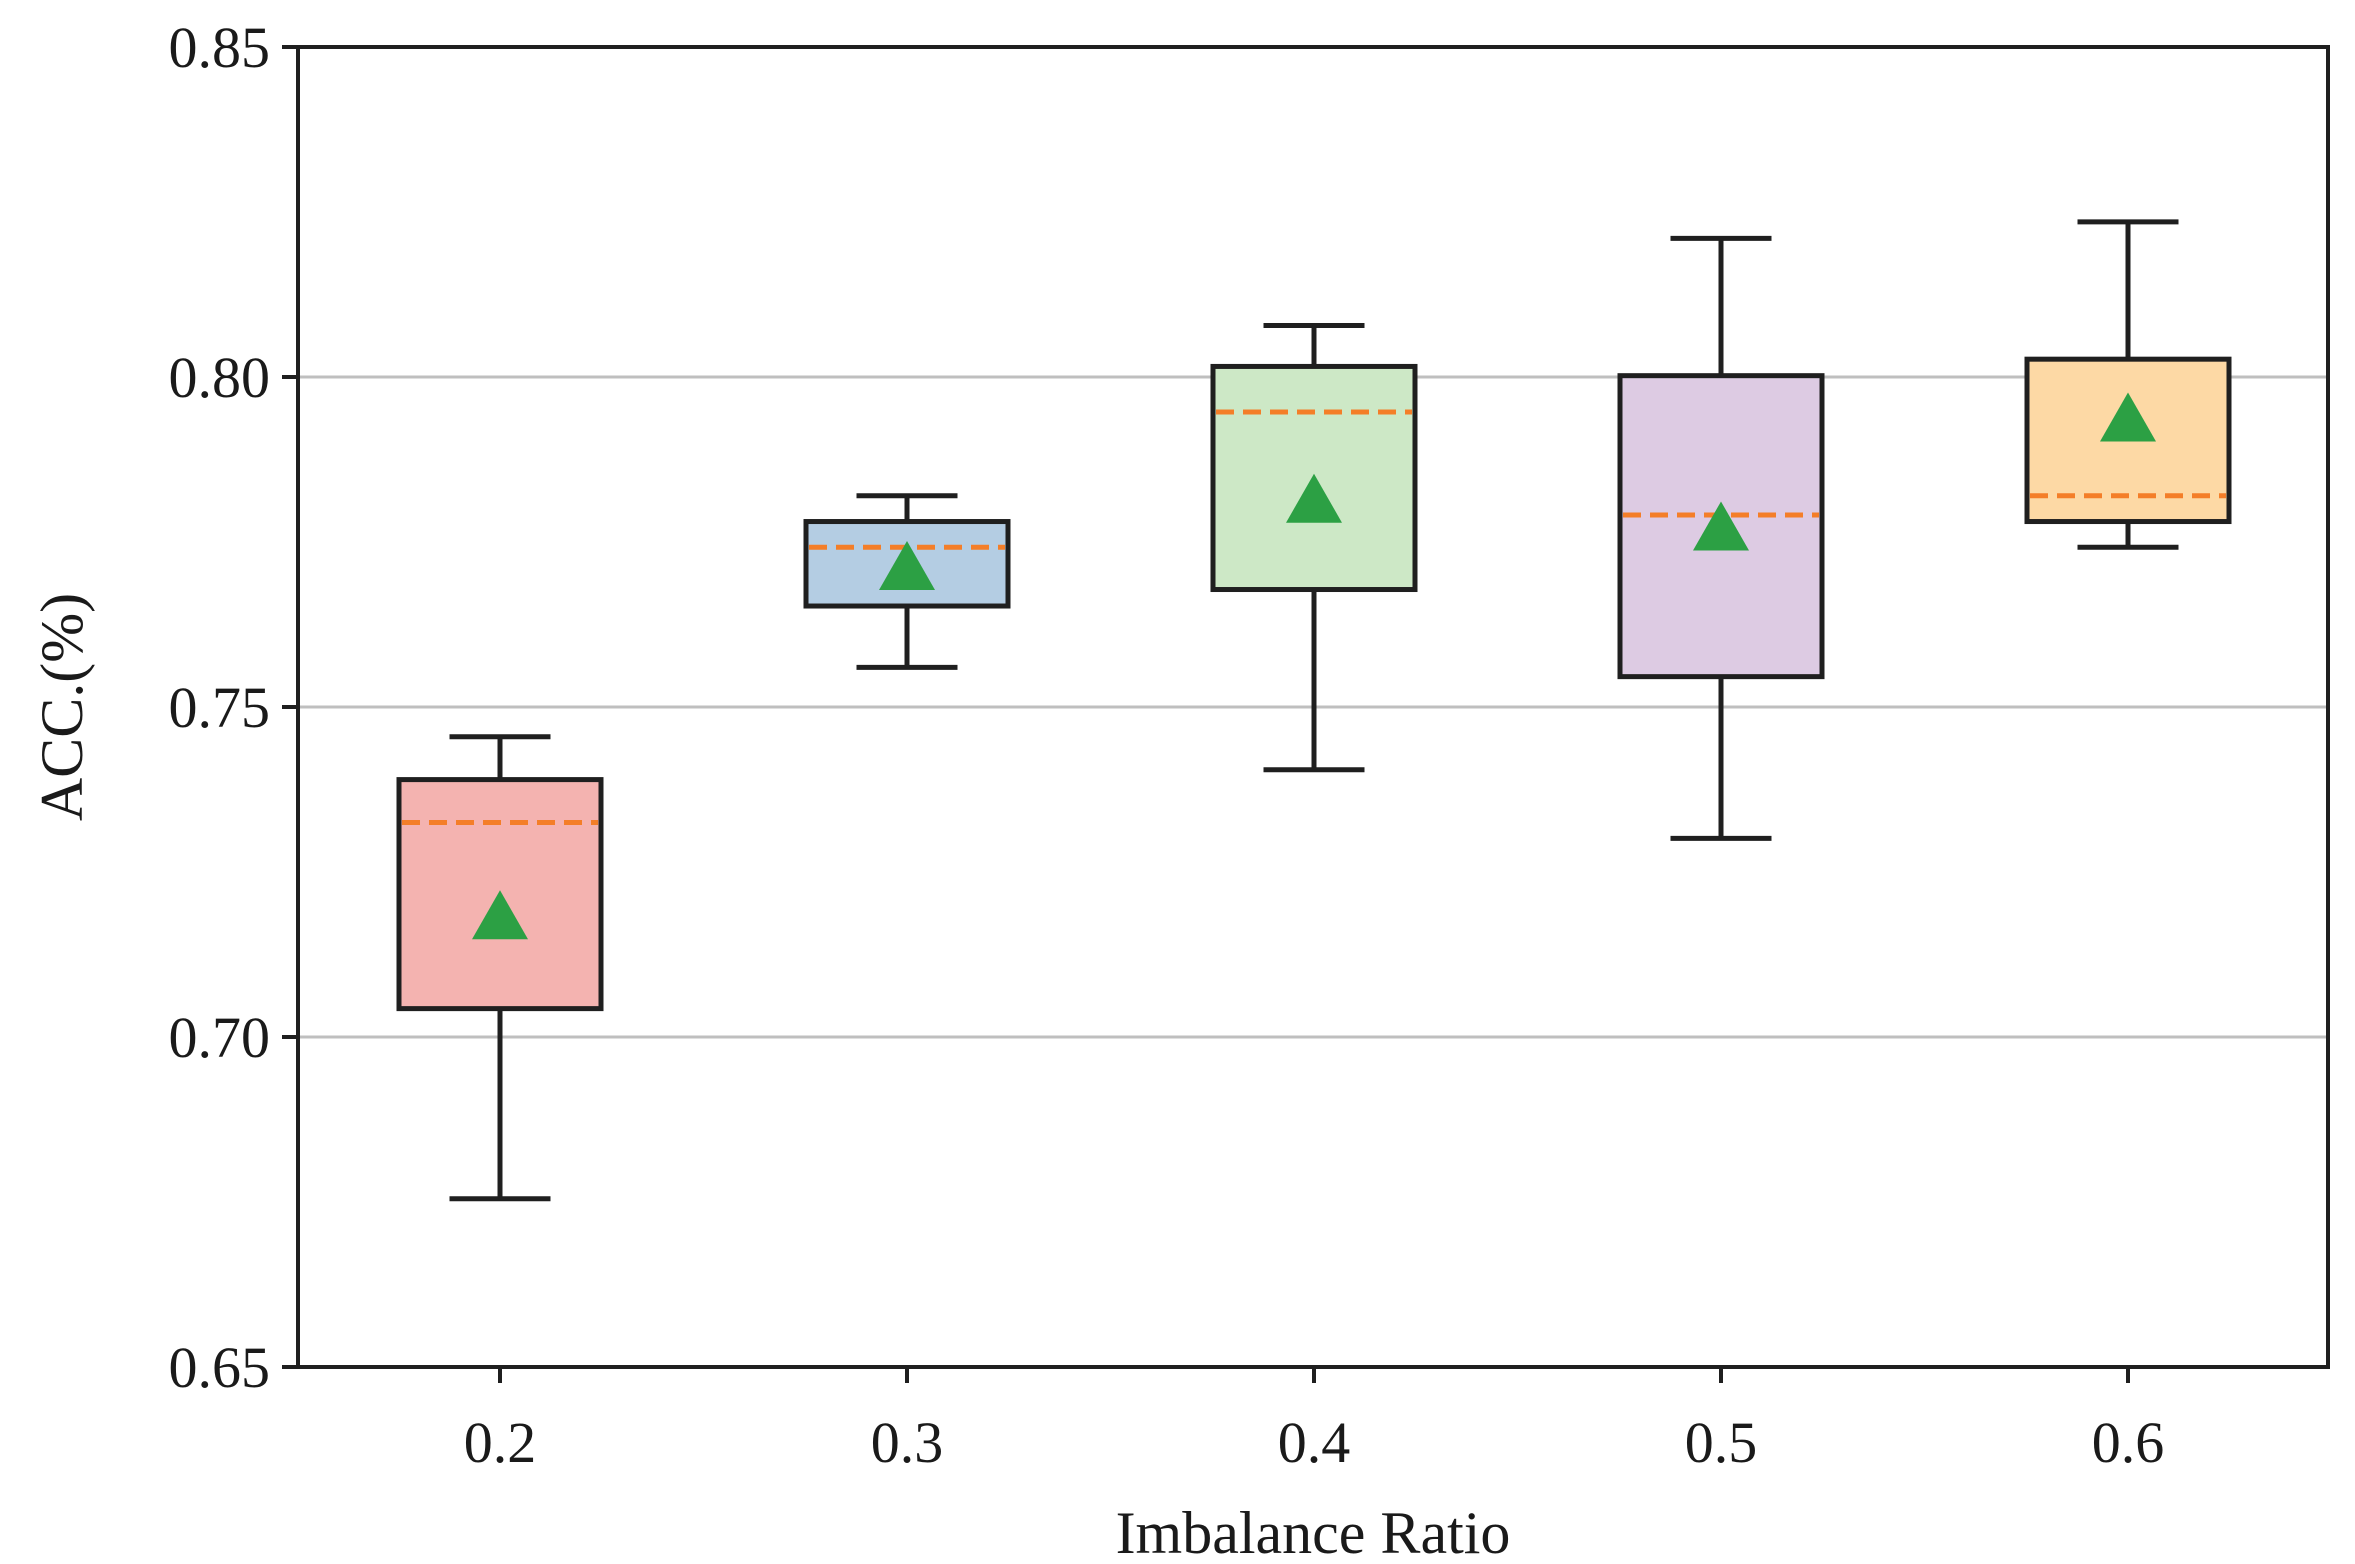 The width and height of the screenshot is (2355, 1564). I want to click on box-0.5, so click(1721, 538).